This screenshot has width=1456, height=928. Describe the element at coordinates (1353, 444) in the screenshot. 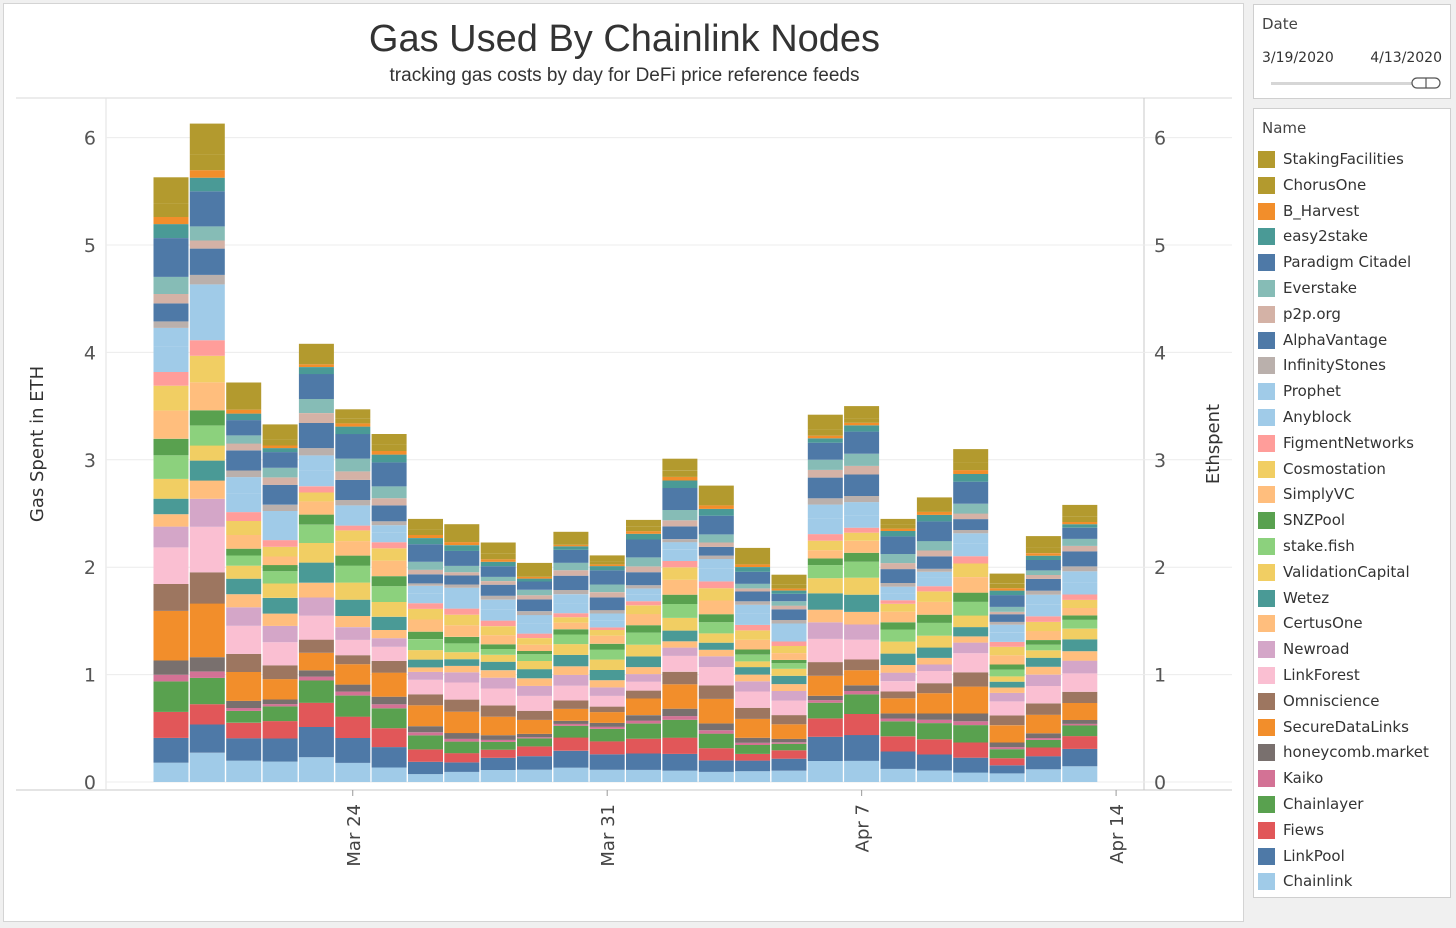

I see `legend-item: FigmentNetworks` at that location.